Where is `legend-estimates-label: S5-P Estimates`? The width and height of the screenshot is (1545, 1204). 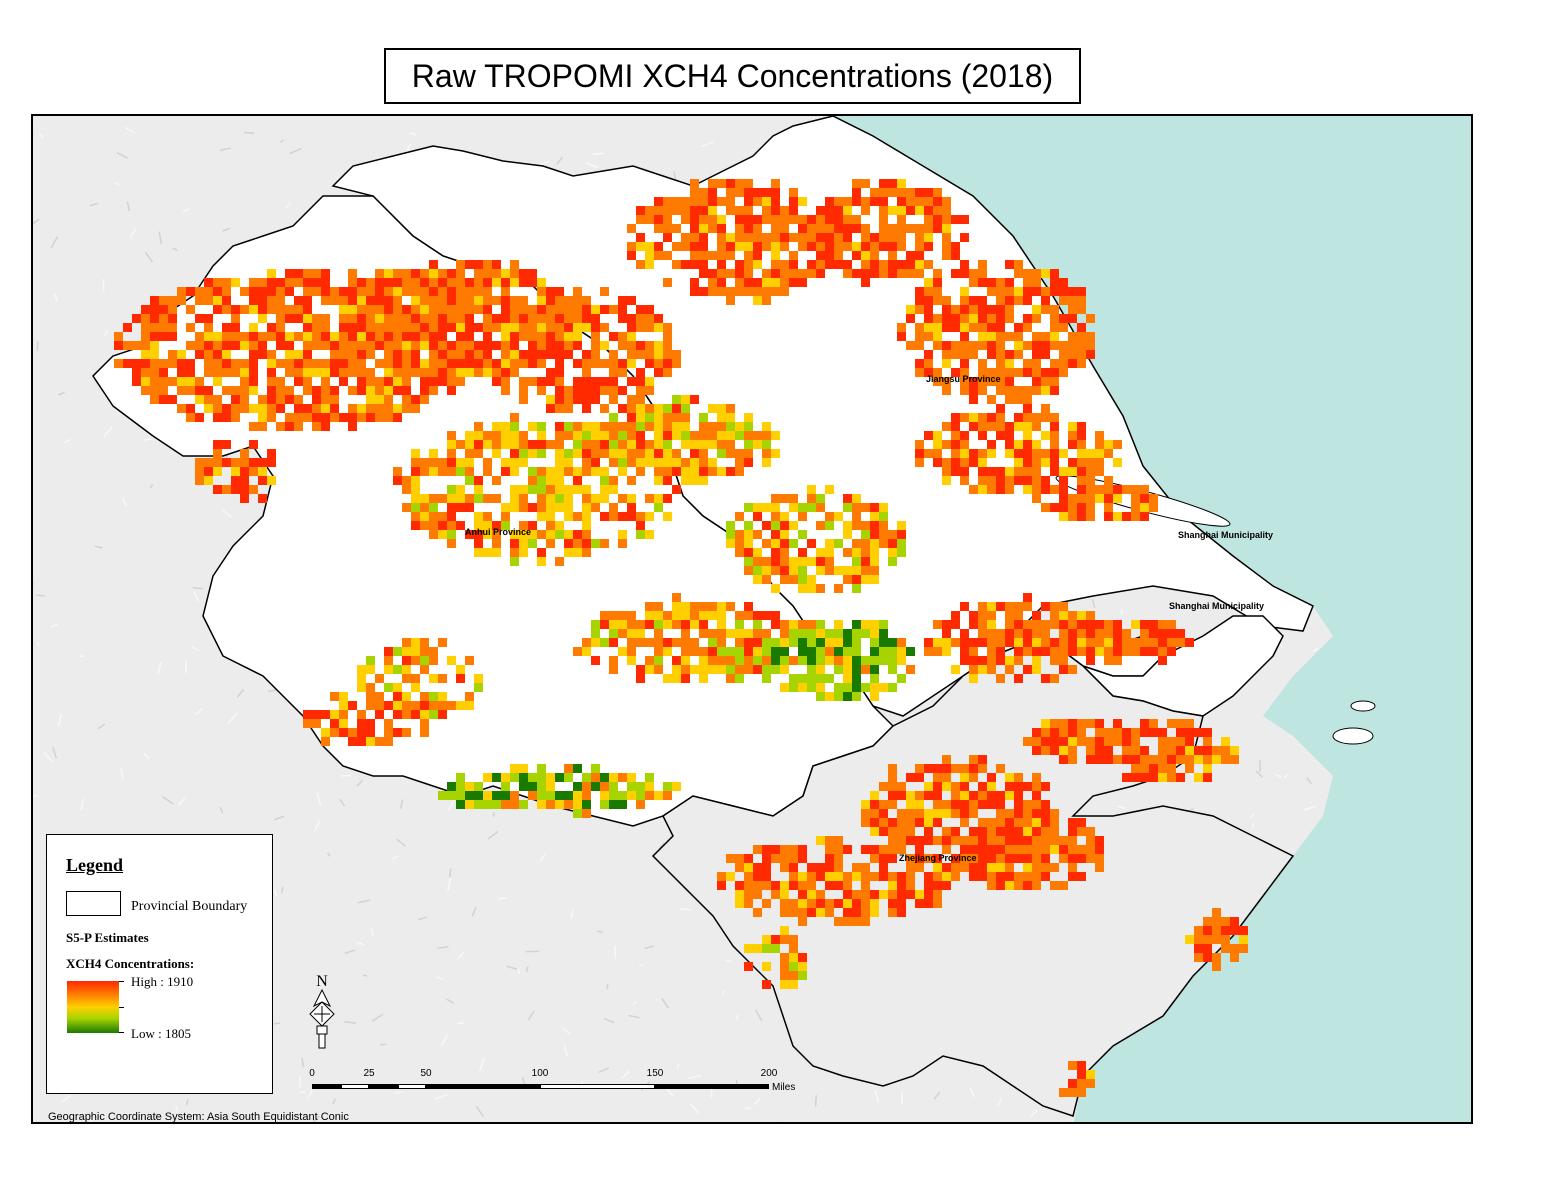 legend-estimates-label: S5-P Estimates is located at coordinates (107, 937).